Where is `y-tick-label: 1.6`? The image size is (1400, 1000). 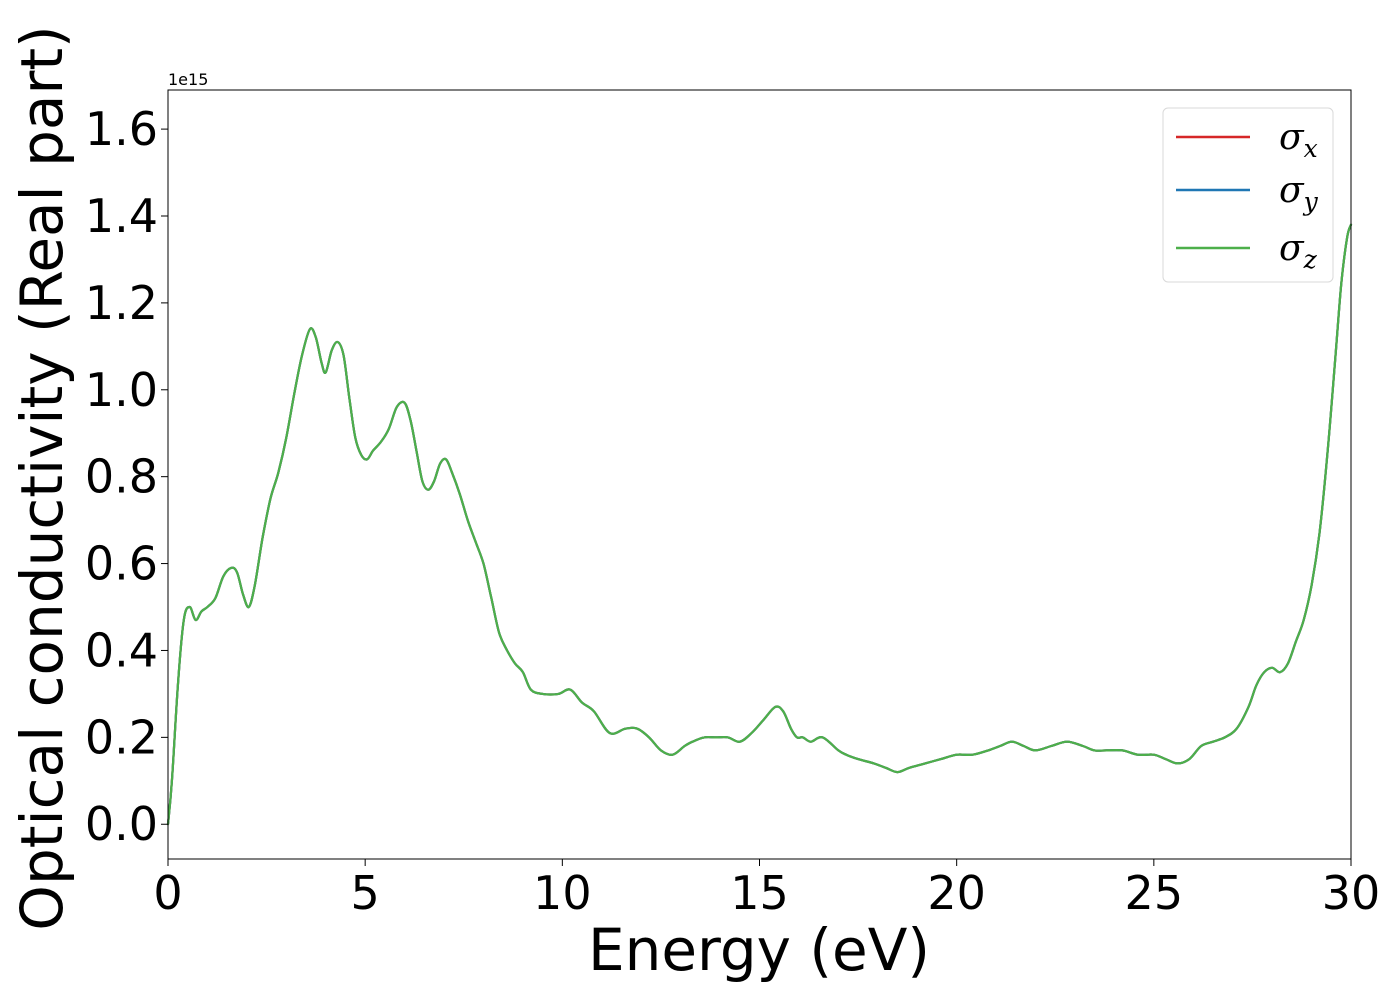
y-tick-label: 1.6 is located at coordinates (121, 129).